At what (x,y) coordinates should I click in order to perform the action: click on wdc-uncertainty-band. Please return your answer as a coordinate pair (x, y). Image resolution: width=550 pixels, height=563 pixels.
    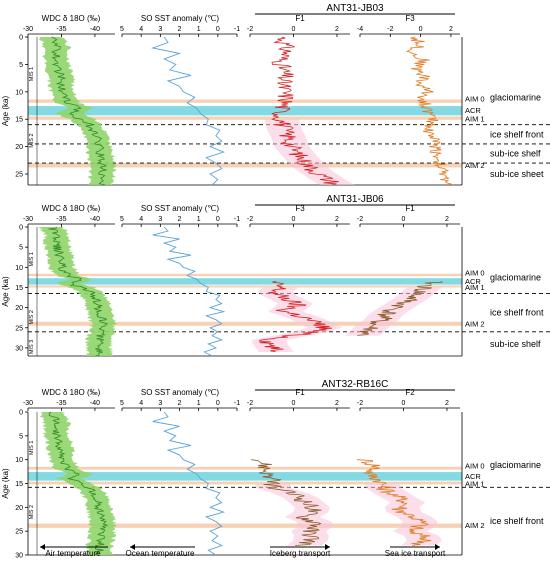
    Looking at the image, I should click on (78, 291).